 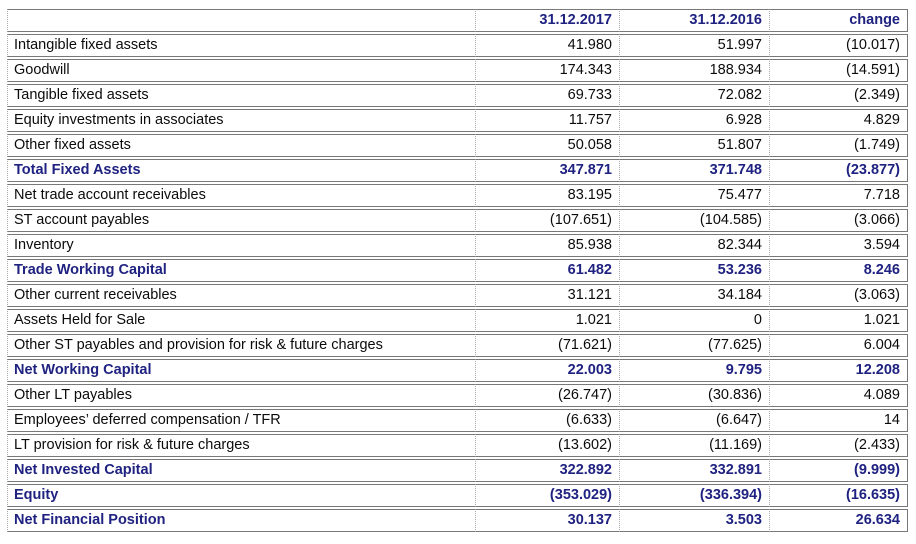 I want to click on value-change: 4.089, so click(x=838, y=395).